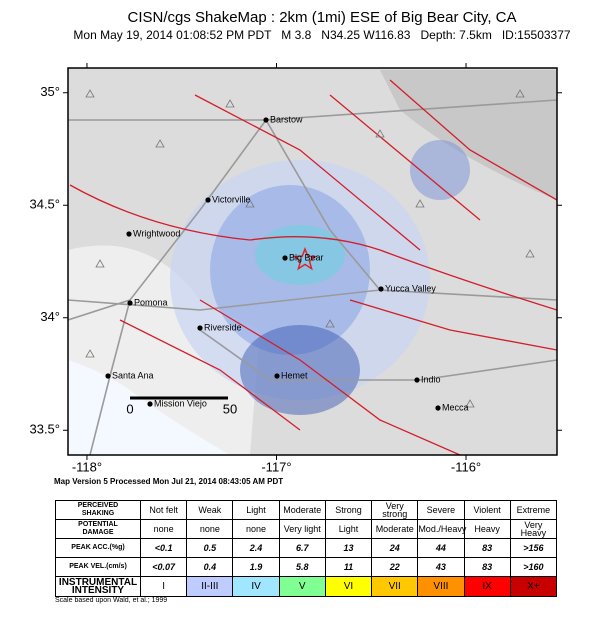 This screenshot has width=612, height=628. I want to click on table-cell: 24, so click(395, 548).